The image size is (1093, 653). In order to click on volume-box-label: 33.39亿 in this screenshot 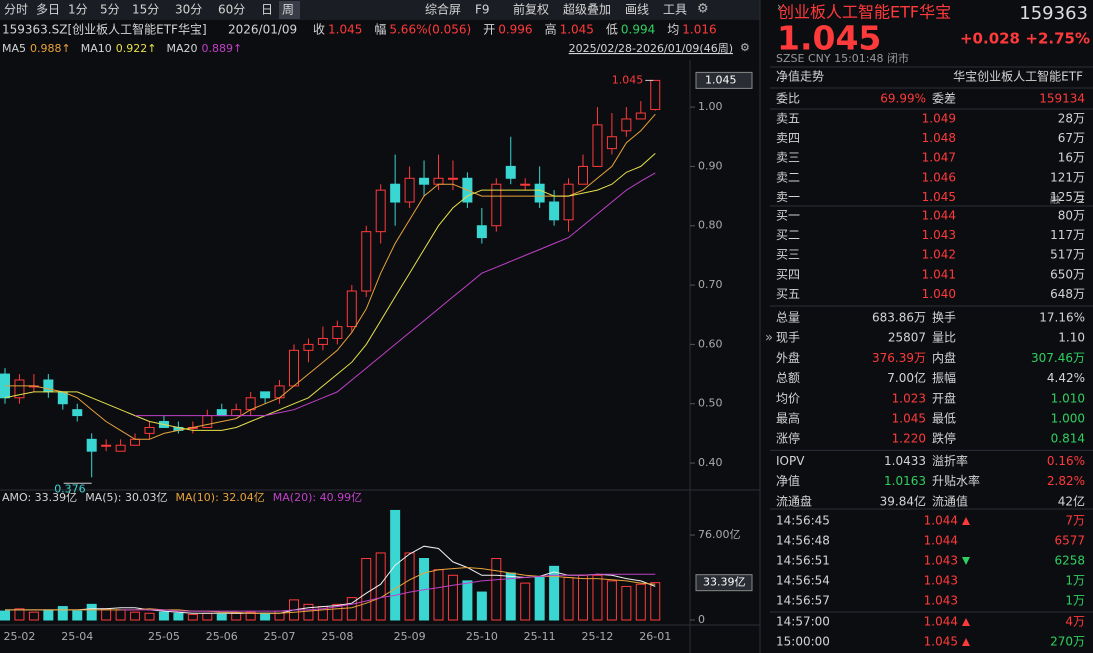, I will do `click(724, 582)`.